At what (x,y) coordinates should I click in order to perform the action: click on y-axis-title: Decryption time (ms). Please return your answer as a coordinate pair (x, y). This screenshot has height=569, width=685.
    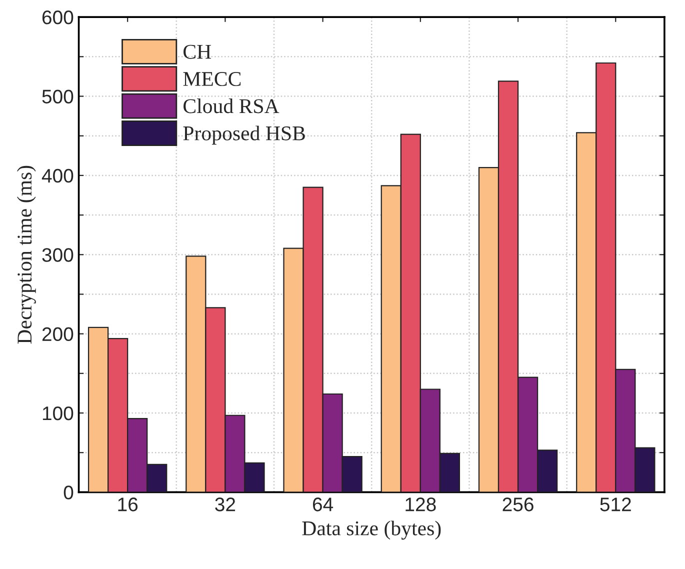
    Looking at the image, I should click on (26, 255).